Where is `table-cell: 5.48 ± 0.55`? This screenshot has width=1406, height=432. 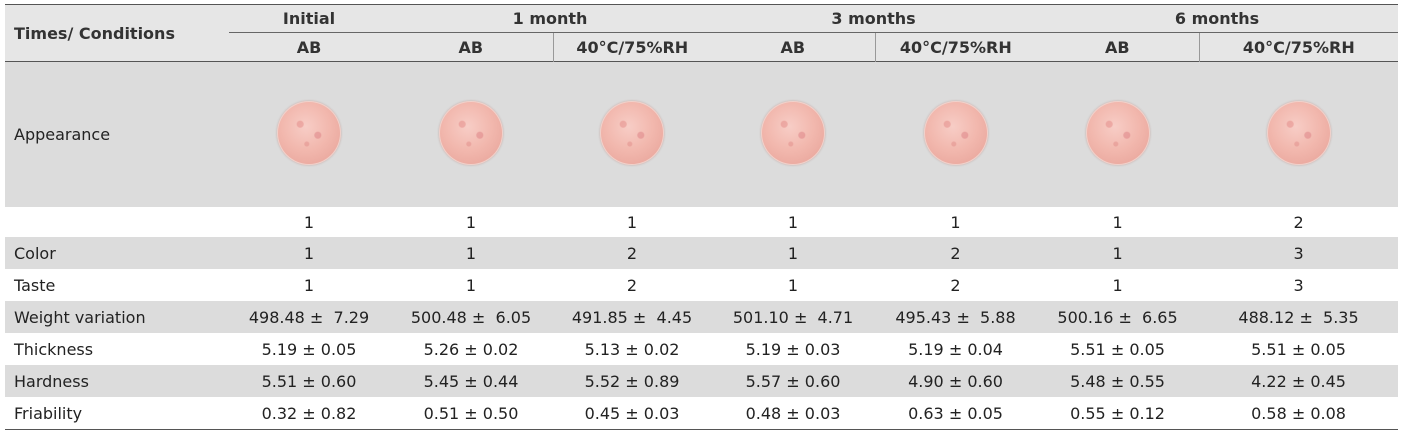 table-cell: 5.48 ± 0.55 is located at coordinates (1118, 381).